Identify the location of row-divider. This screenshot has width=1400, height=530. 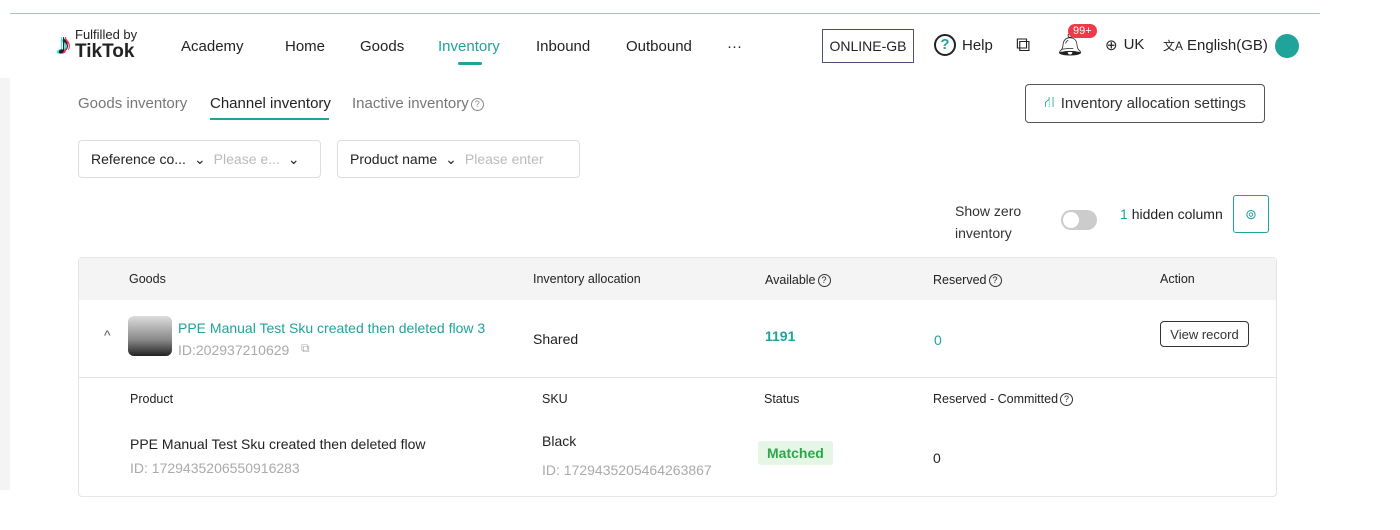
(677, 377).